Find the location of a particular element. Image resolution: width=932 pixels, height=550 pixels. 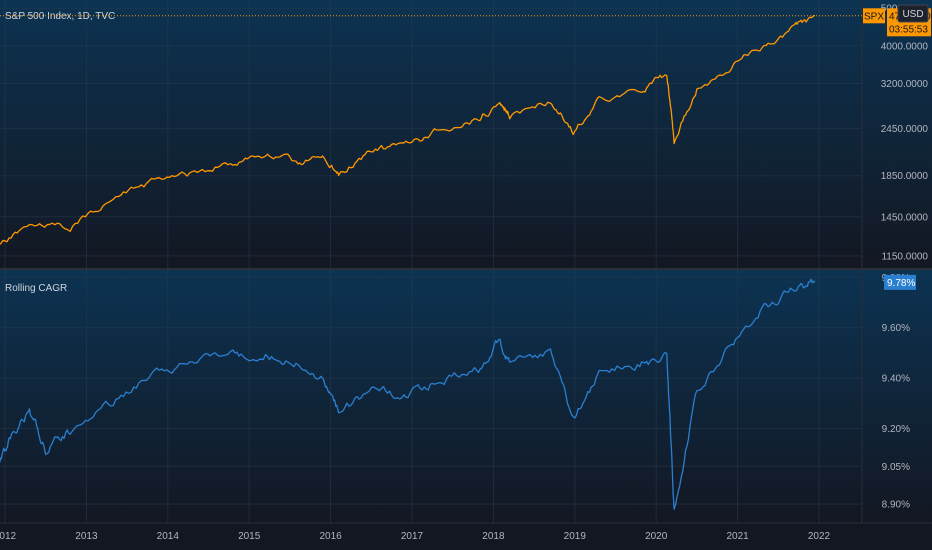

price-pane-title: S&P 500 Index, 1D, TVC is located at coordinates (60, 16).